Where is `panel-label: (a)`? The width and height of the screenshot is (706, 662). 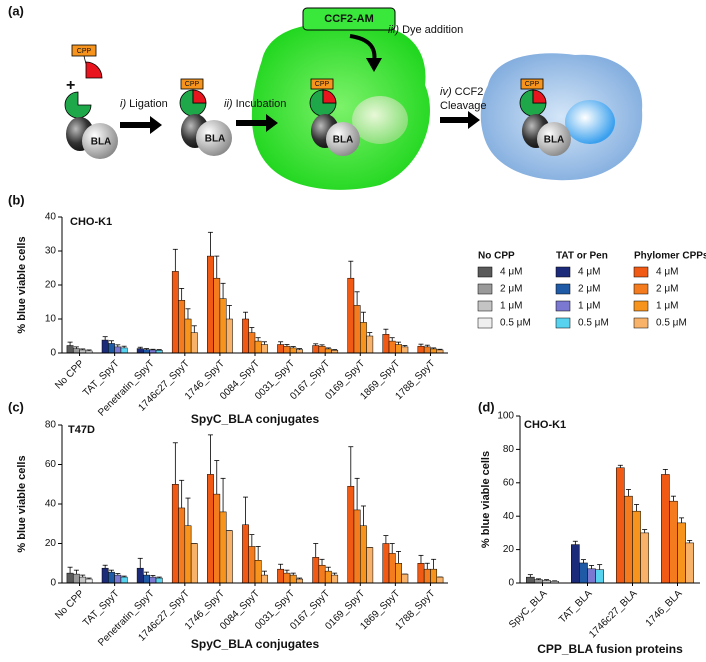
panel-label: (a) is located at coordinates (16, 10).